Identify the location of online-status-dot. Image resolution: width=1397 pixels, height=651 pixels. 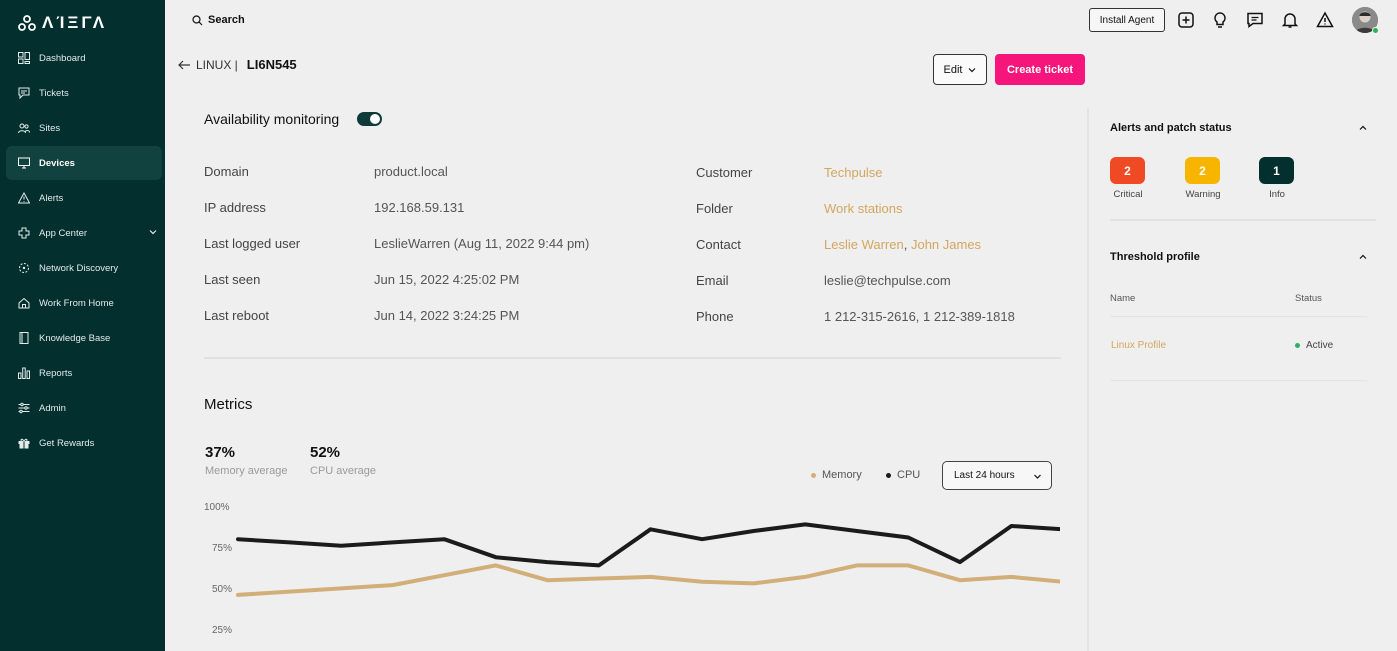
(1375, 30).